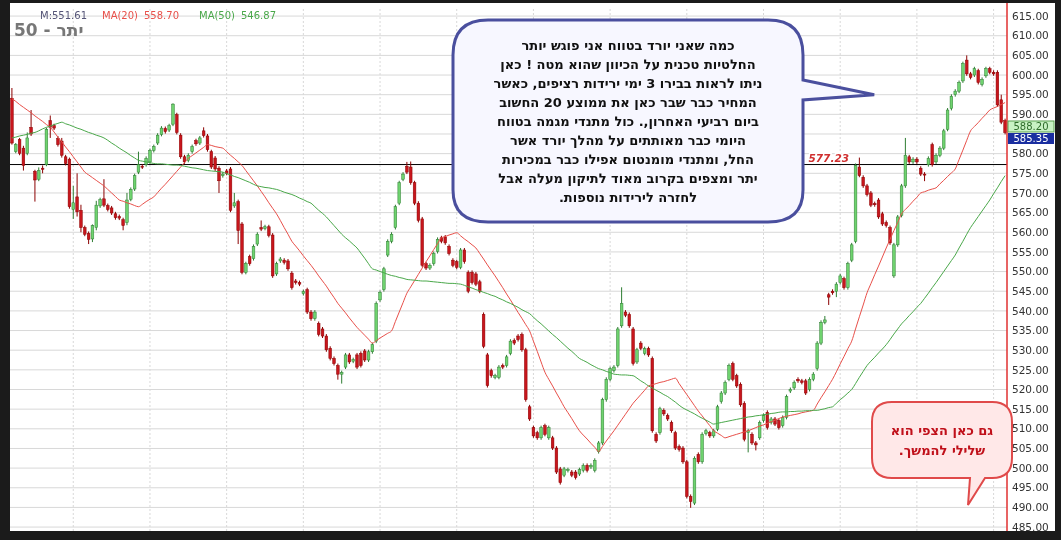  I want to click on y-tick-label: 515.00, so click(1030, 408).